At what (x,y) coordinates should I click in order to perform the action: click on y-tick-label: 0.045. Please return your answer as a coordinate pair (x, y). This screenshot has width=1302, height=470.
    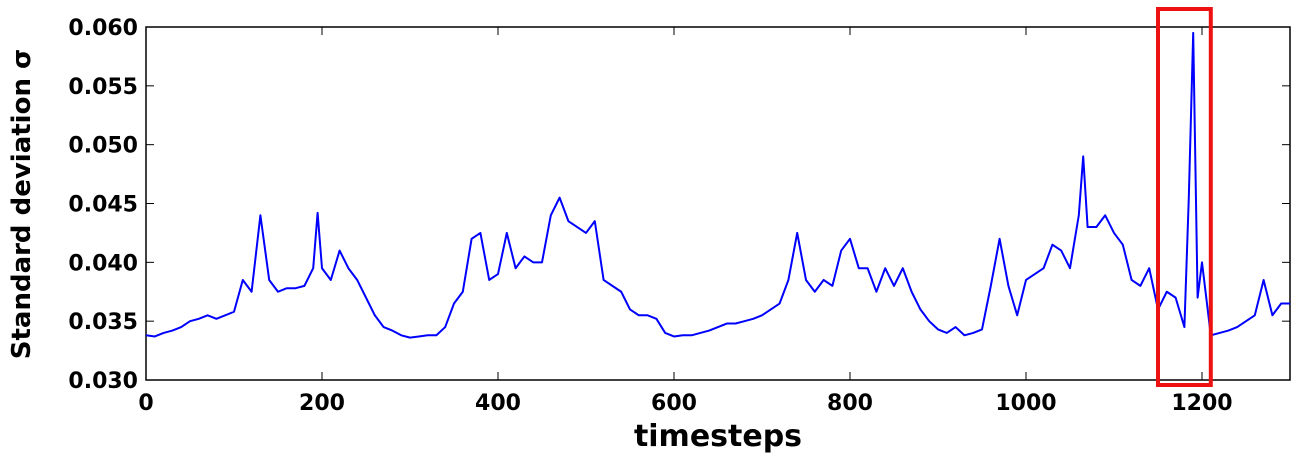
    Looking at the image, I should click on (103, 205).